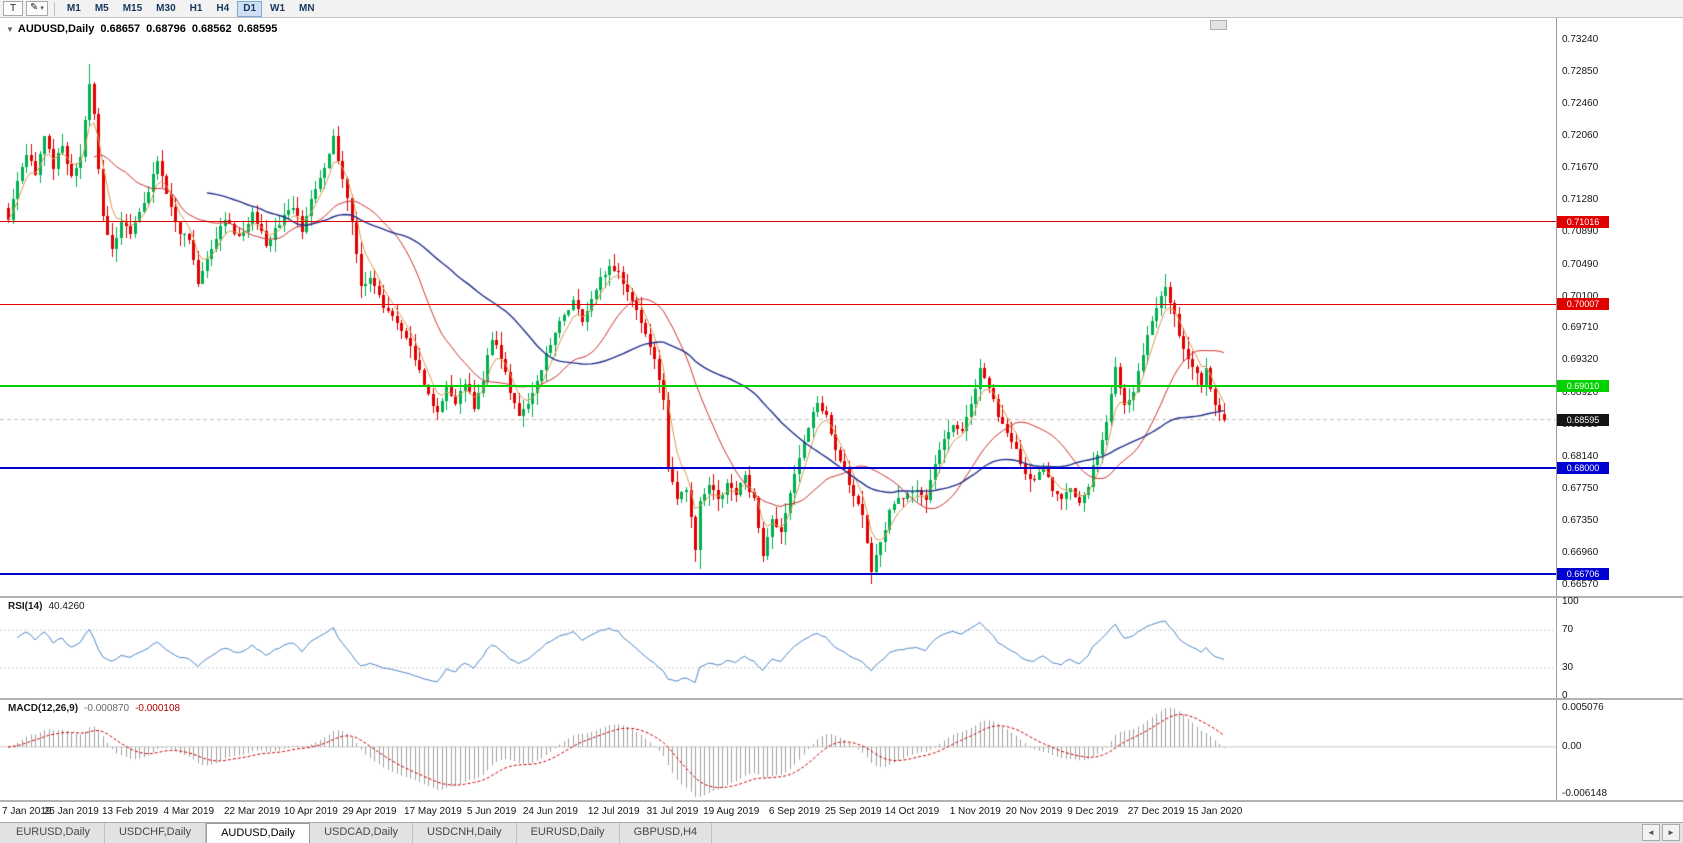 The width and height of the screenshot is (1683, 843). What do you see at coordinates (94, 708) in the screenshot?
I see `macd-header: MACD(12,26,9) -0.000870 -0.000108` at bounding box center [94, 708].